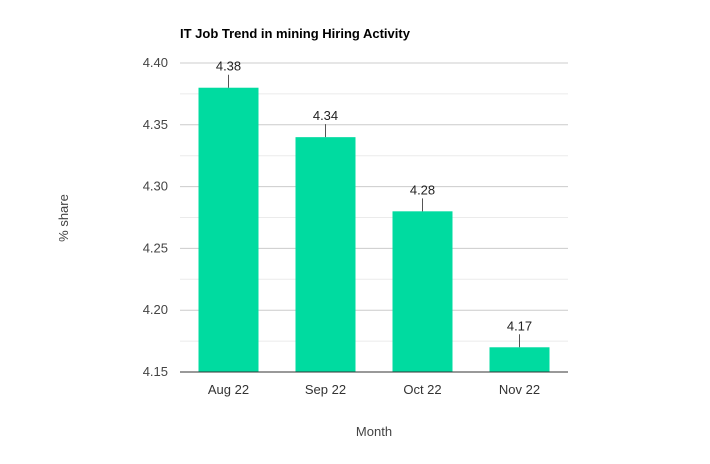 The width and height of the screenshot is (710, 464). What do you see at coordinates (63, 218) in the screenshot?
I see `y-axis-label: % share` at bounding box center [63, 218].